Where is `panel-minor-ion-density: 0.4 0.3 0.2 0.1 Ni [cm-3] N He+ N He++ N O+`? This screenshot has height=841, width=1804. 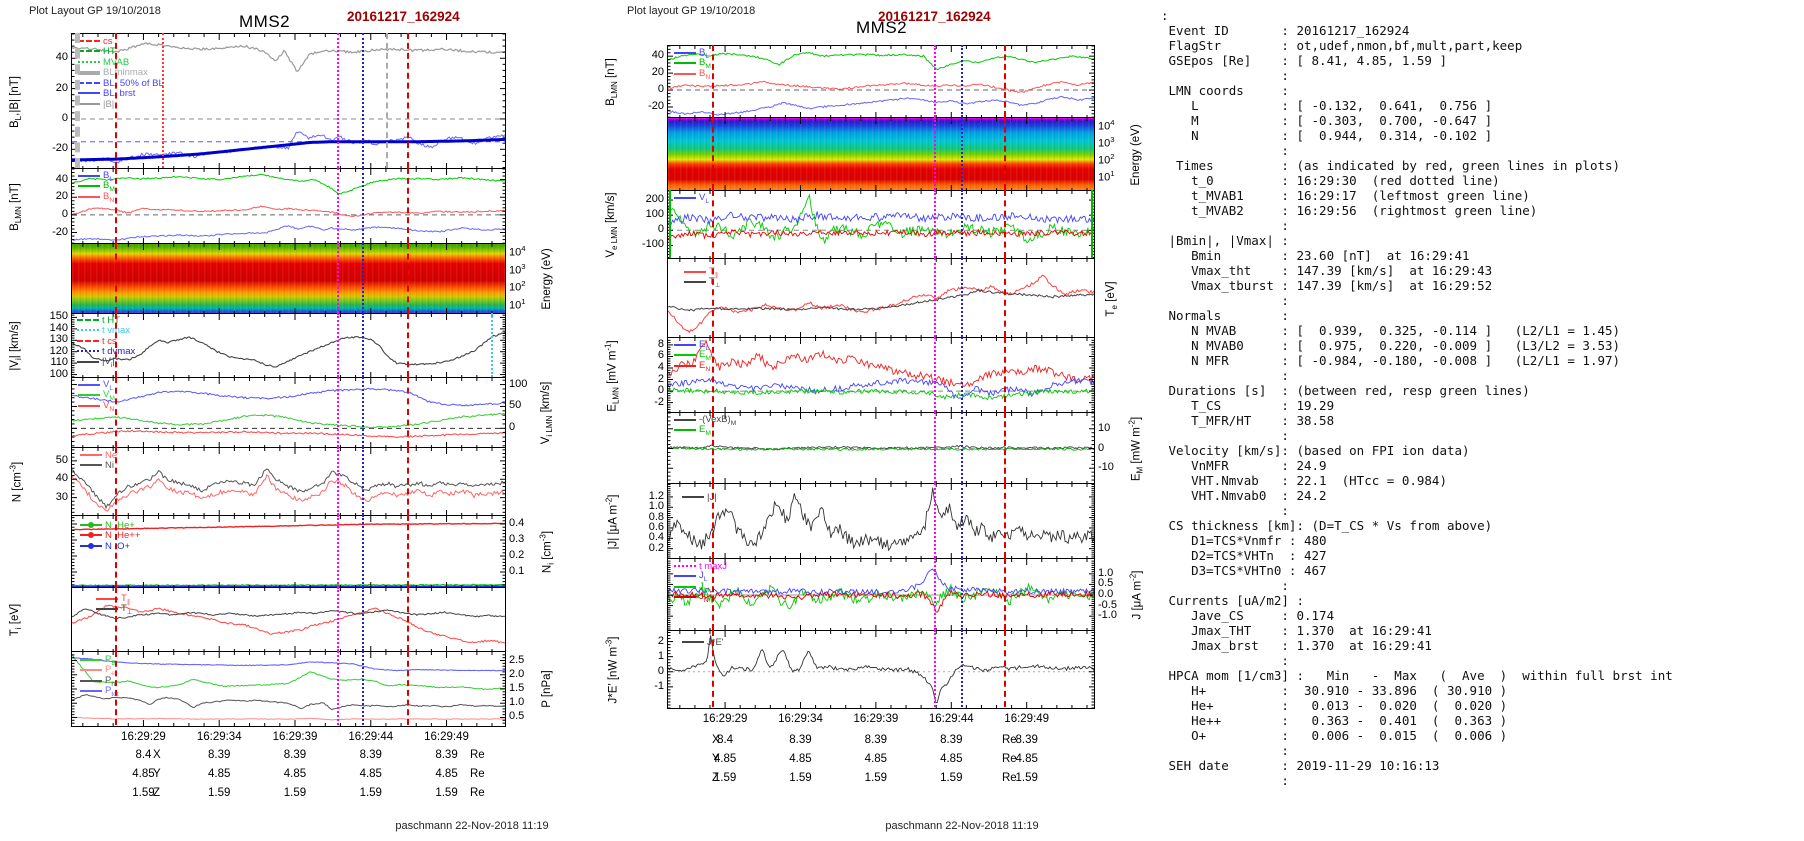 panel-minor-ion-density: 0.4 0.3 0.2 0.1 Ni [cm-3] N He+ N He++ N O+ is located at coordinates (313, 552).